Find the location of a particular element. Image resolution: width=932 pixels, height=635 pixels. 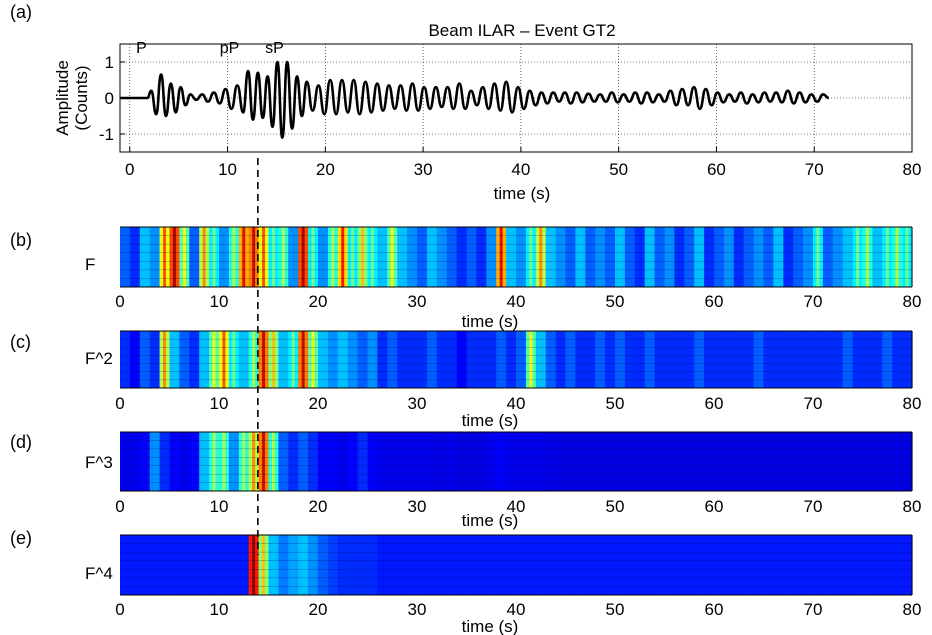

x-tick-label: 20 is located at coordinates (318, 301).